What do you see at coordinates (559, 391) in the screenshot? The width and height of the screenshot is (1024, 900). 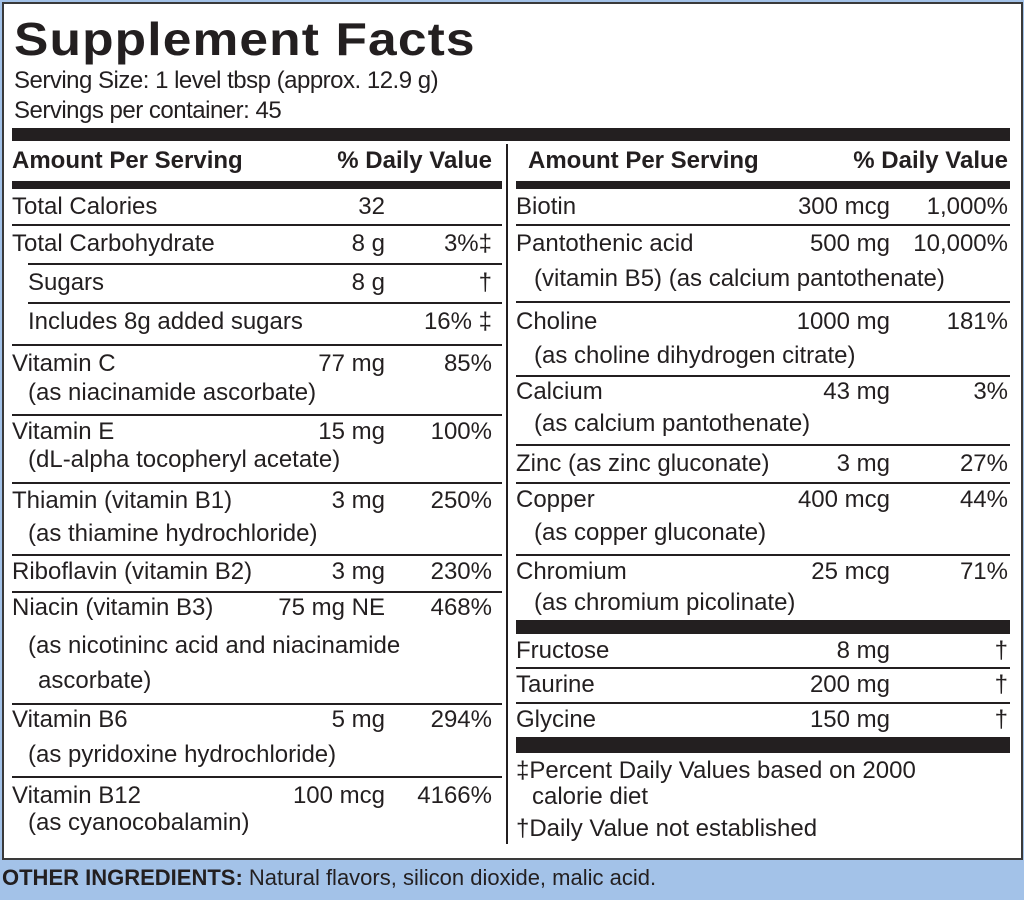 I see `nutrient-name: Calcium` at bounding box center [559, 391].